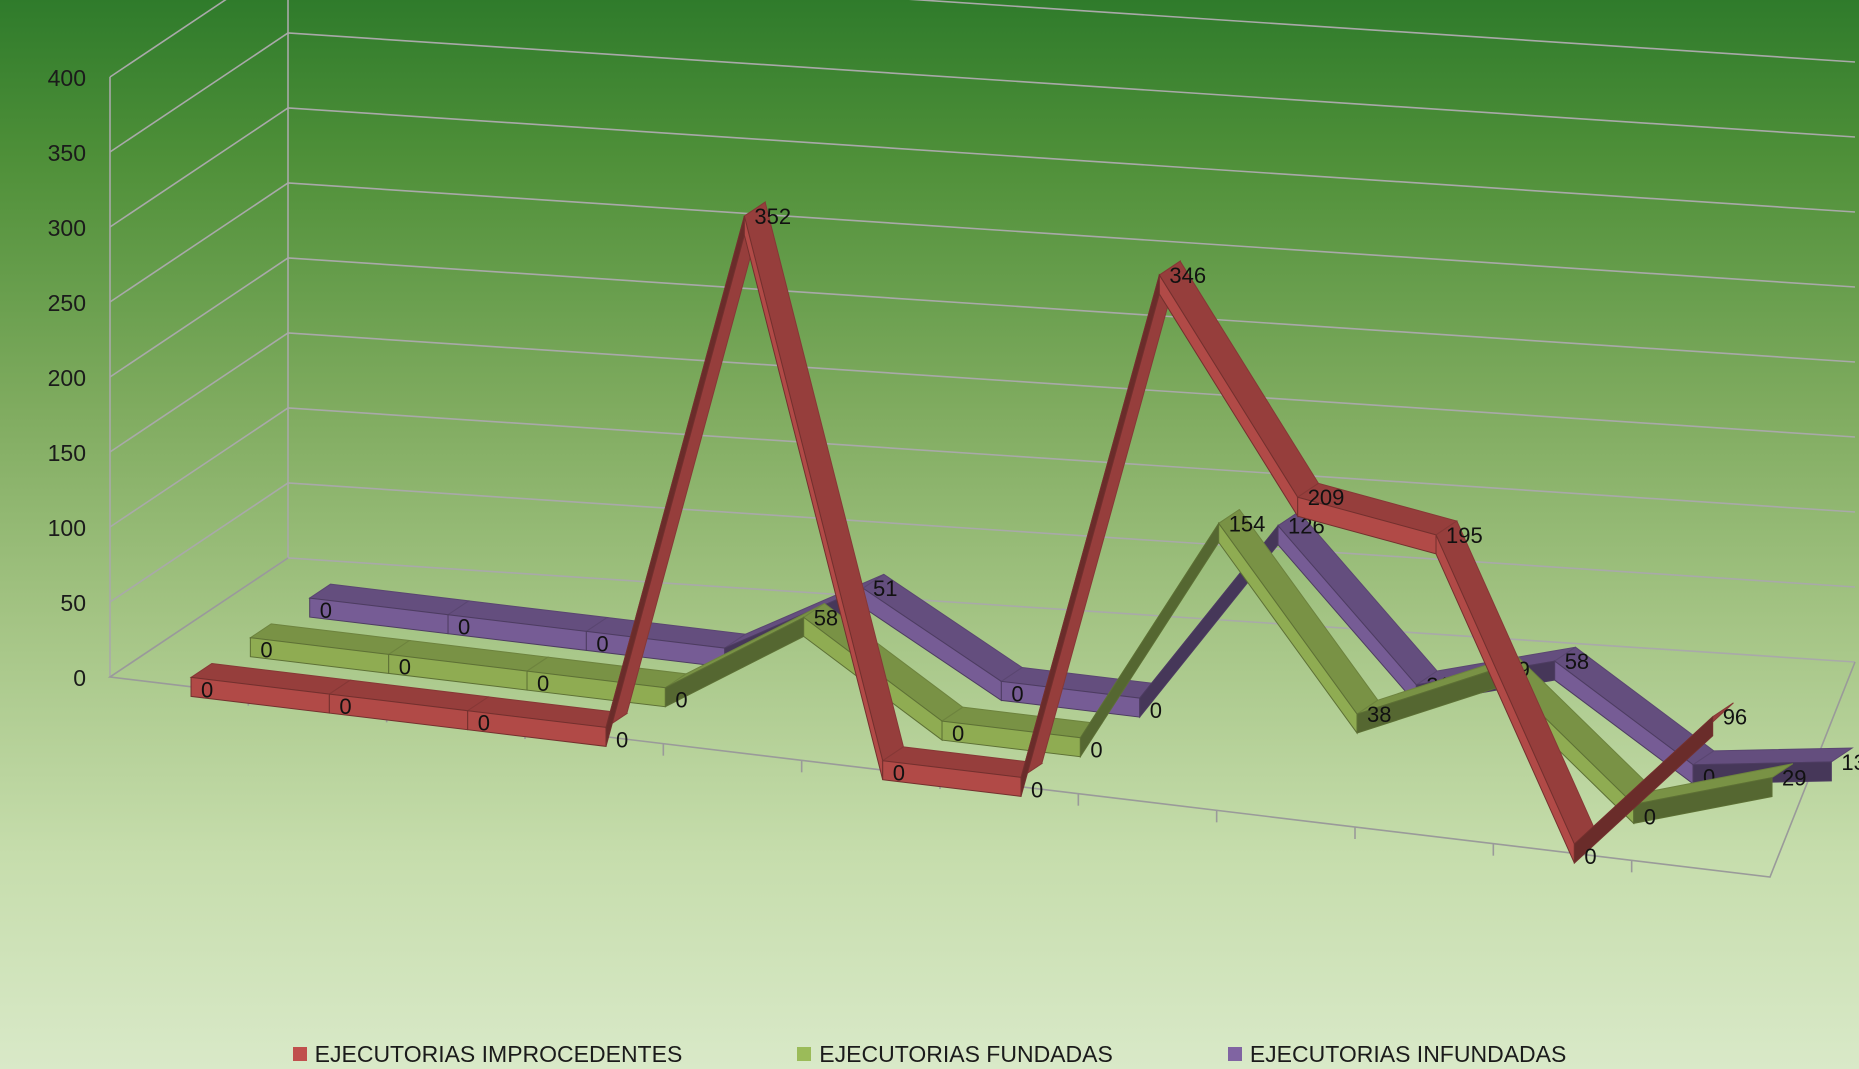 The width and height of the screenshot is (1859, 1069). I want to click on data-label: 195, so click(1464, 535).